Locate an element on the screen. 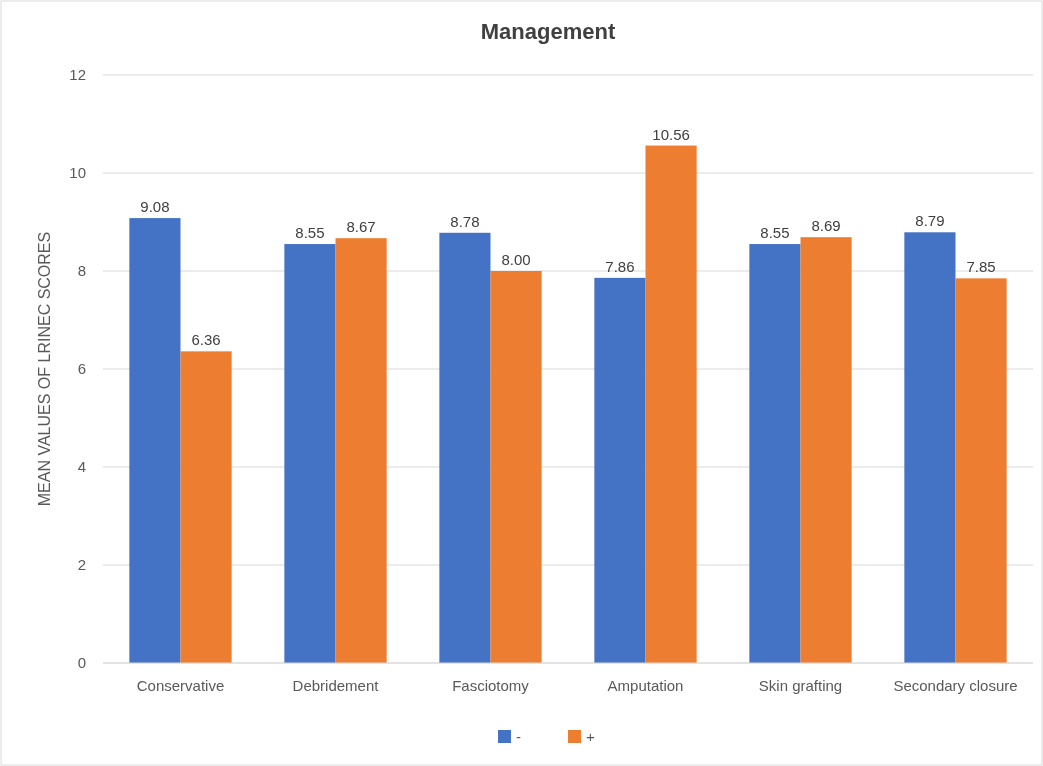 This screenshot has height=766, width=1043. y-tick-label: 10 is located at coordinates (77, 172).